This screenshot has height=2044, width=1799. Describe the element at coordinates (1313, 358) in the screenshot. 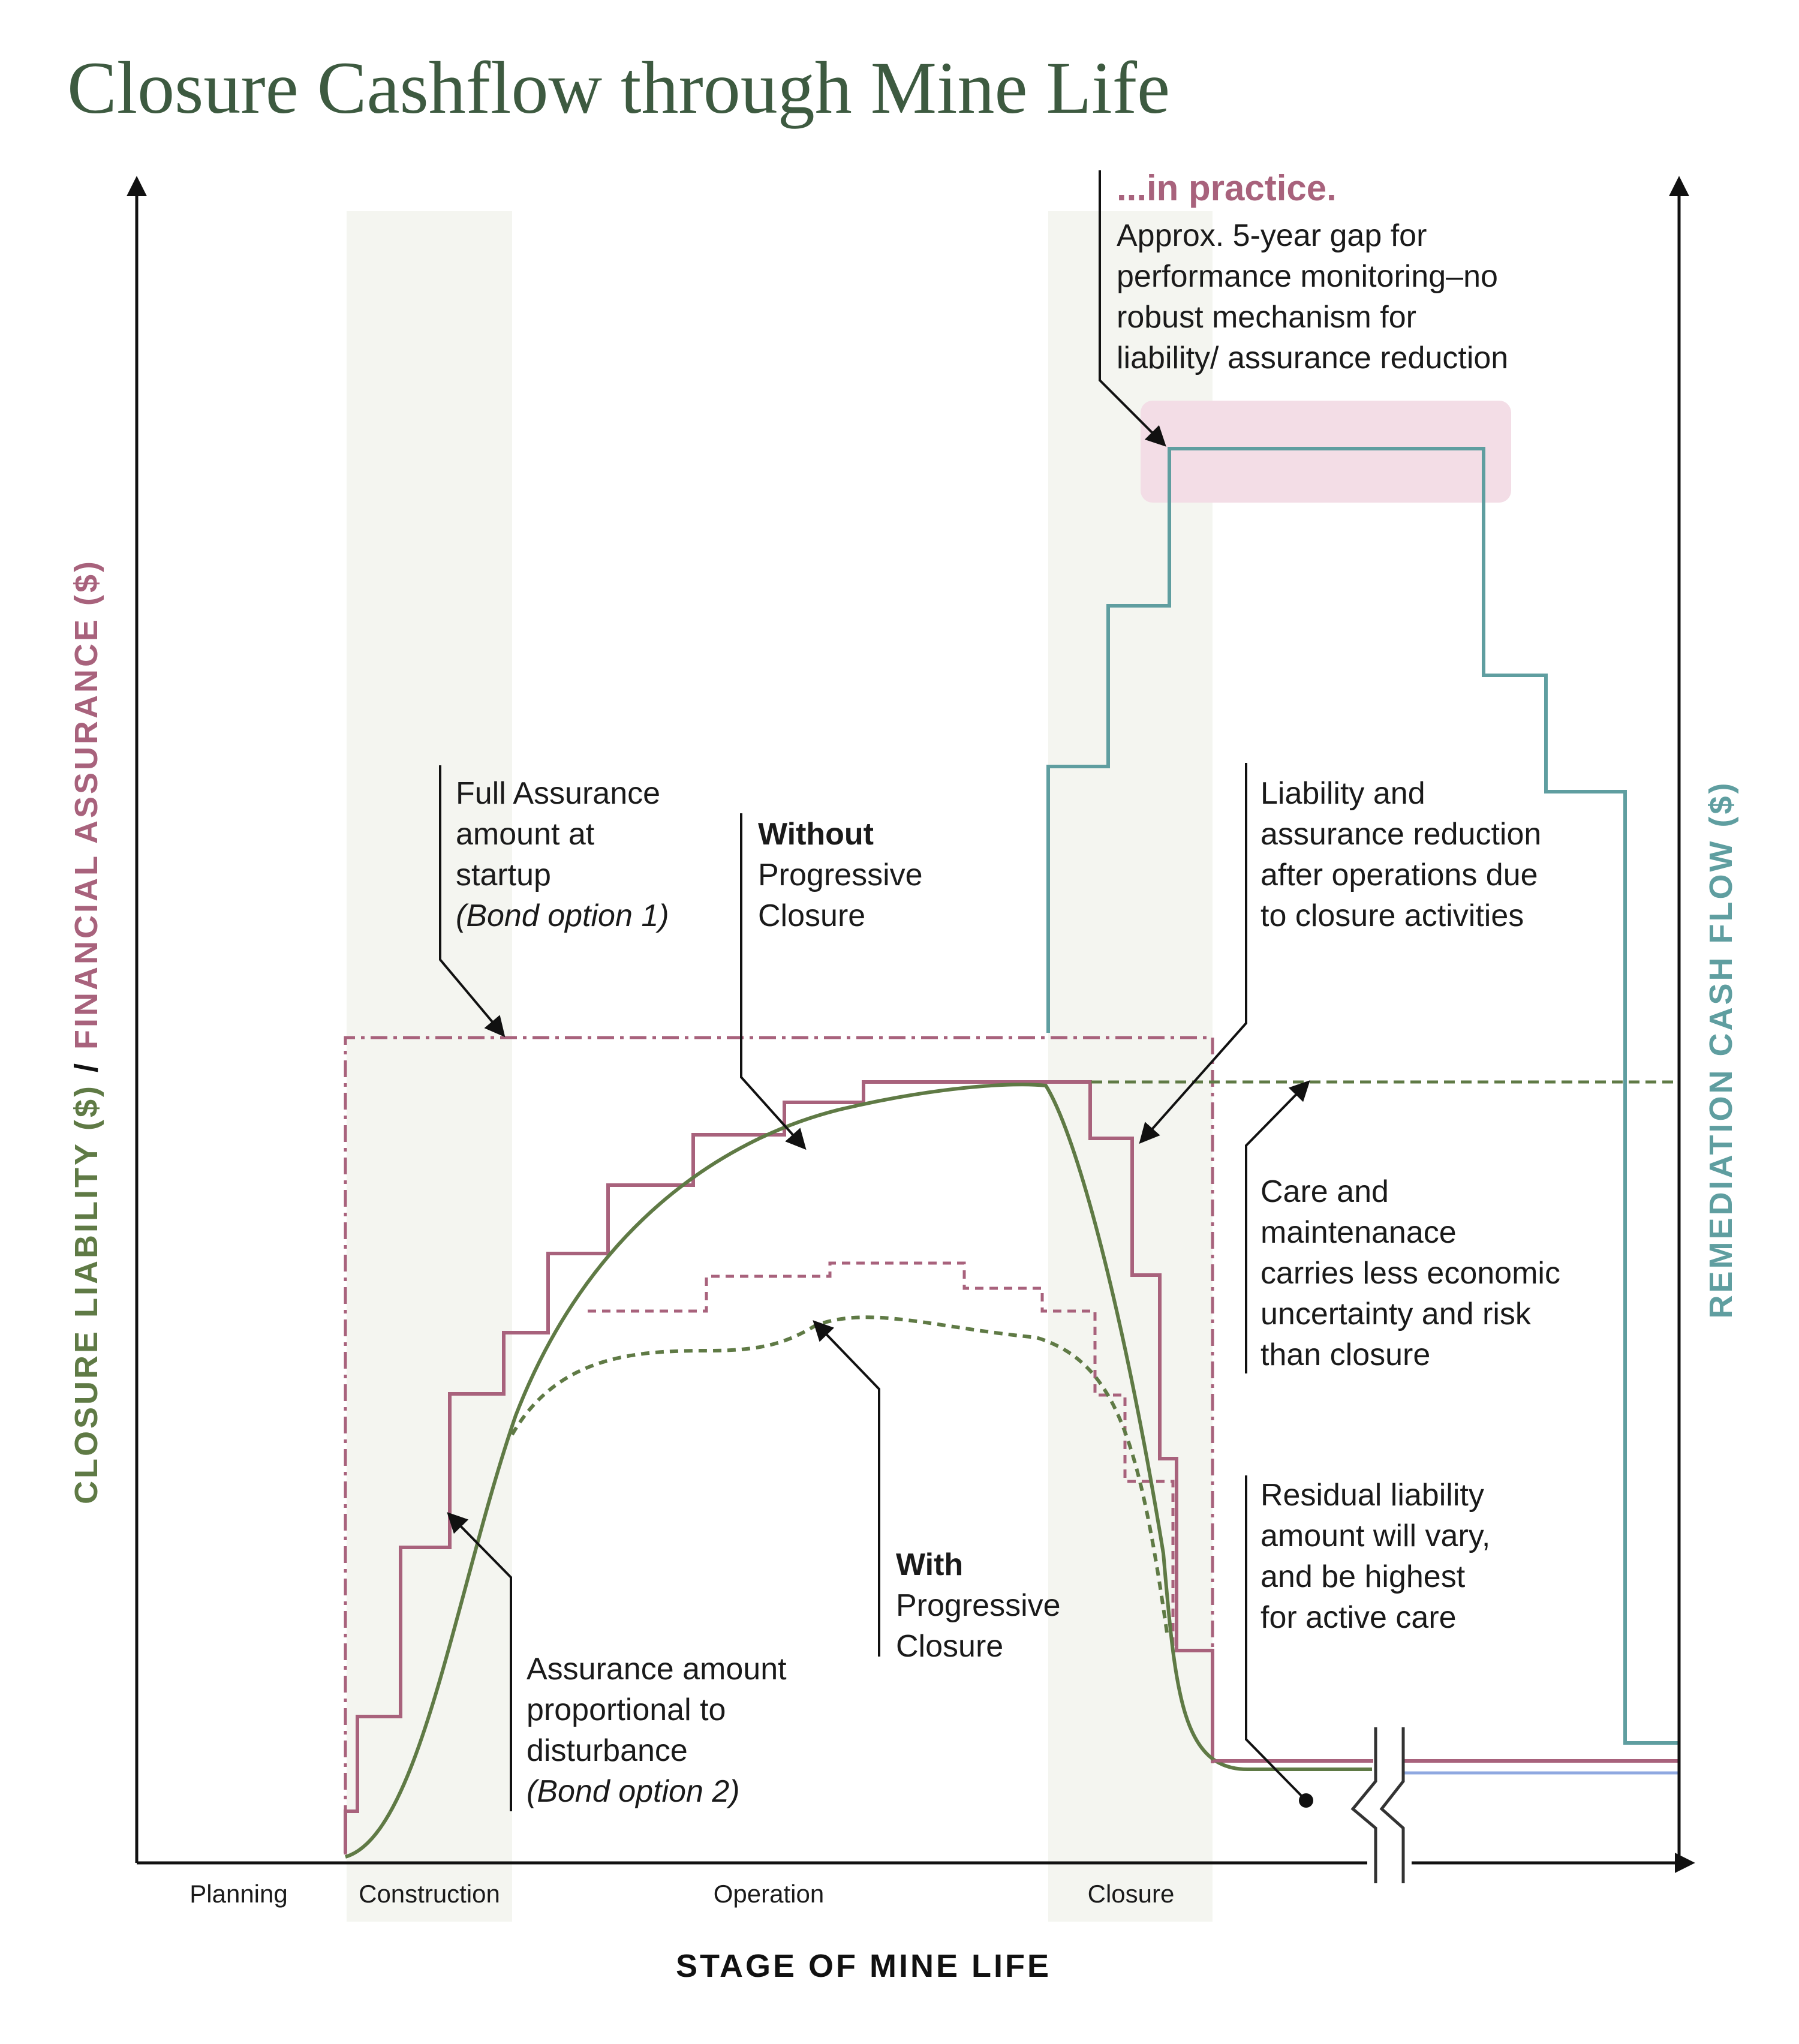

I see `practice-line-4: liability/ assurance reduction` at that location.